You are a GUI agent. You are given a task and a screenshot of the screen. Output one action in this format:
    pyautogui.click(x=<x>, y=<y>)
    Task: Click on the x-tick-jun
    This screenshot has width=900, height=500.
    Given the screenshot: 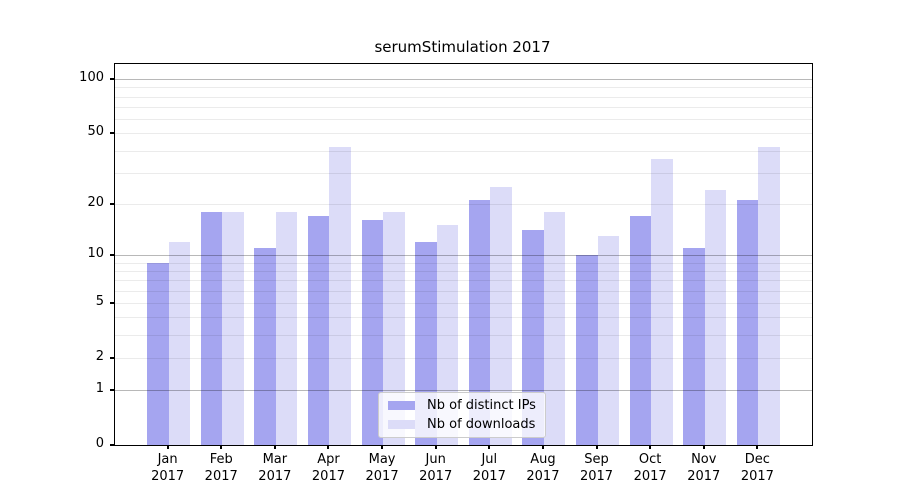 What is the action you would take?
    pyautogui.click(x=435, y=447)
    